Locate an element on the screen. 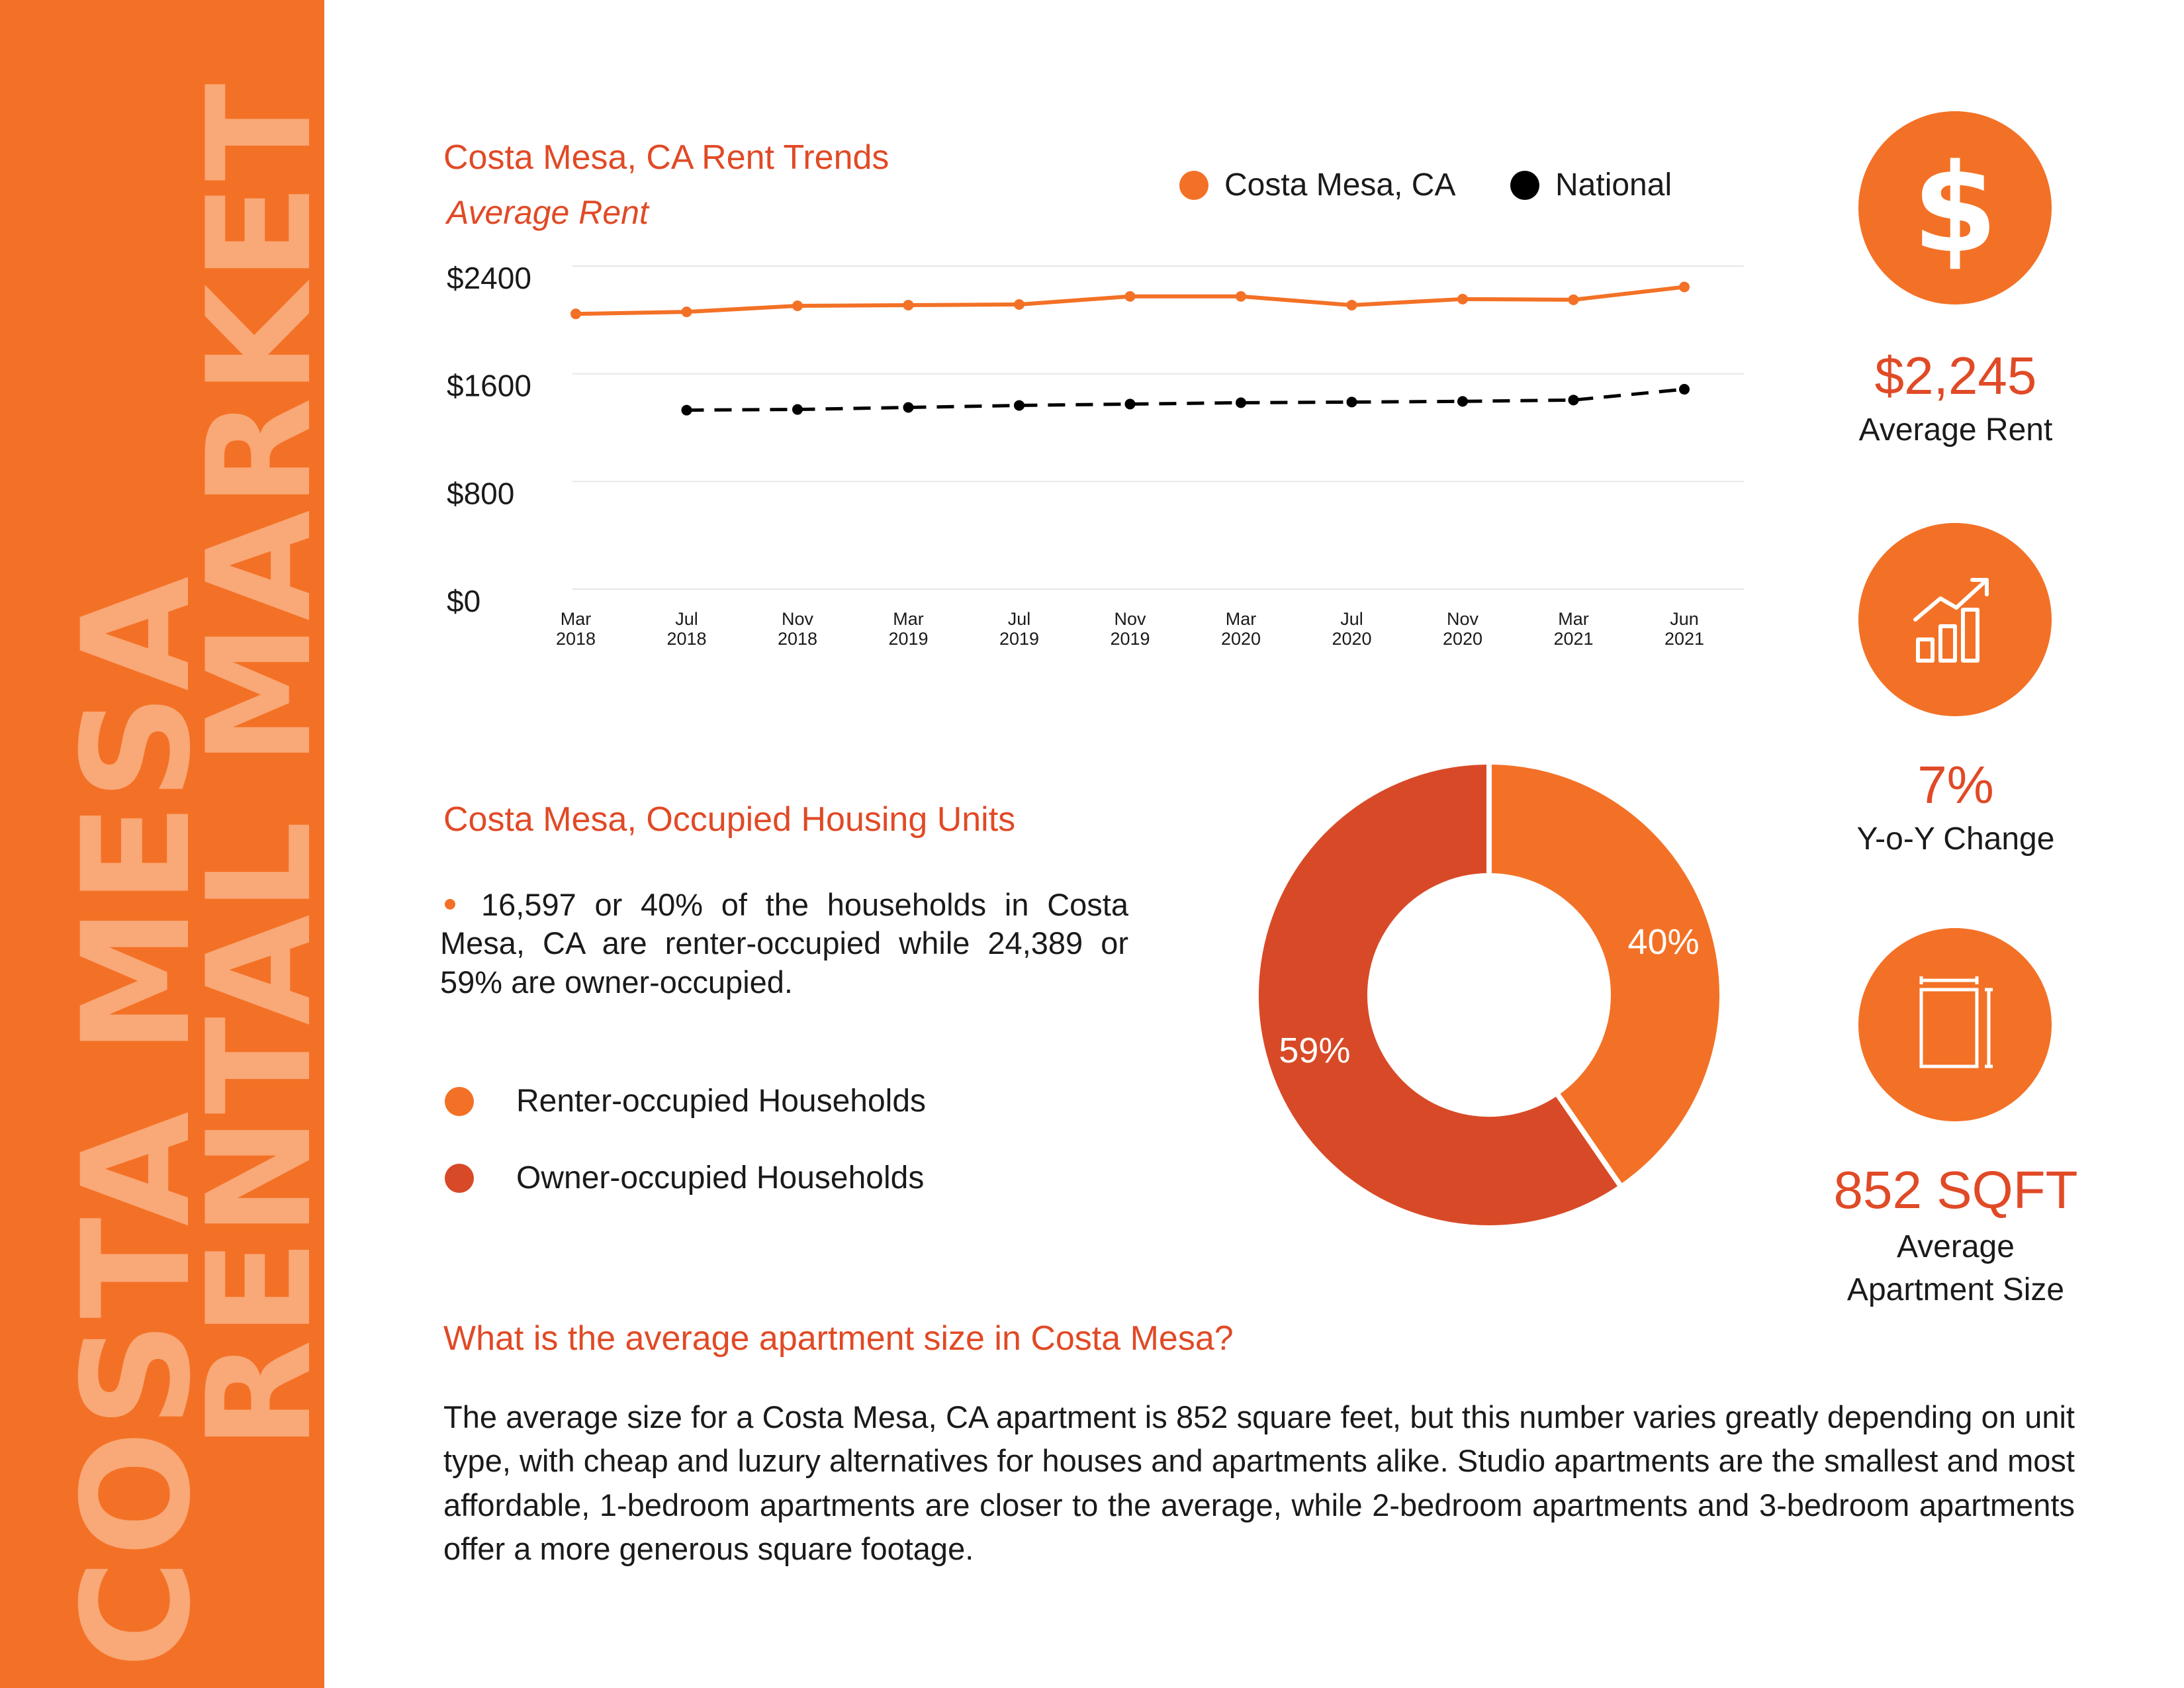 This screenshot has height=1688, width=2184. pie-legend-owner-swatch is located at coordinates (459, 1178).